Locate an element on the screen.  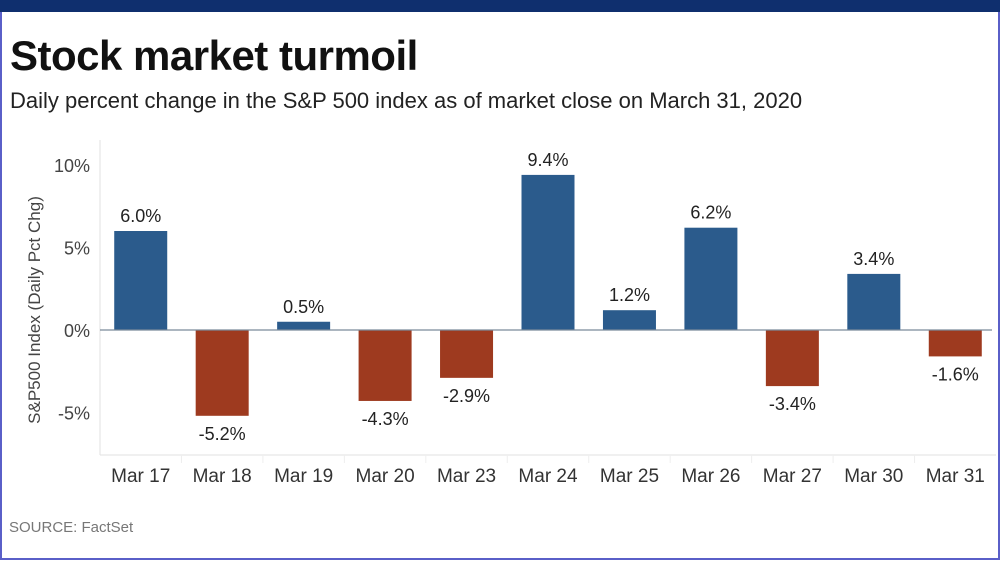
x-tick-label: Mar 25 is located at coordinates (629, 476).